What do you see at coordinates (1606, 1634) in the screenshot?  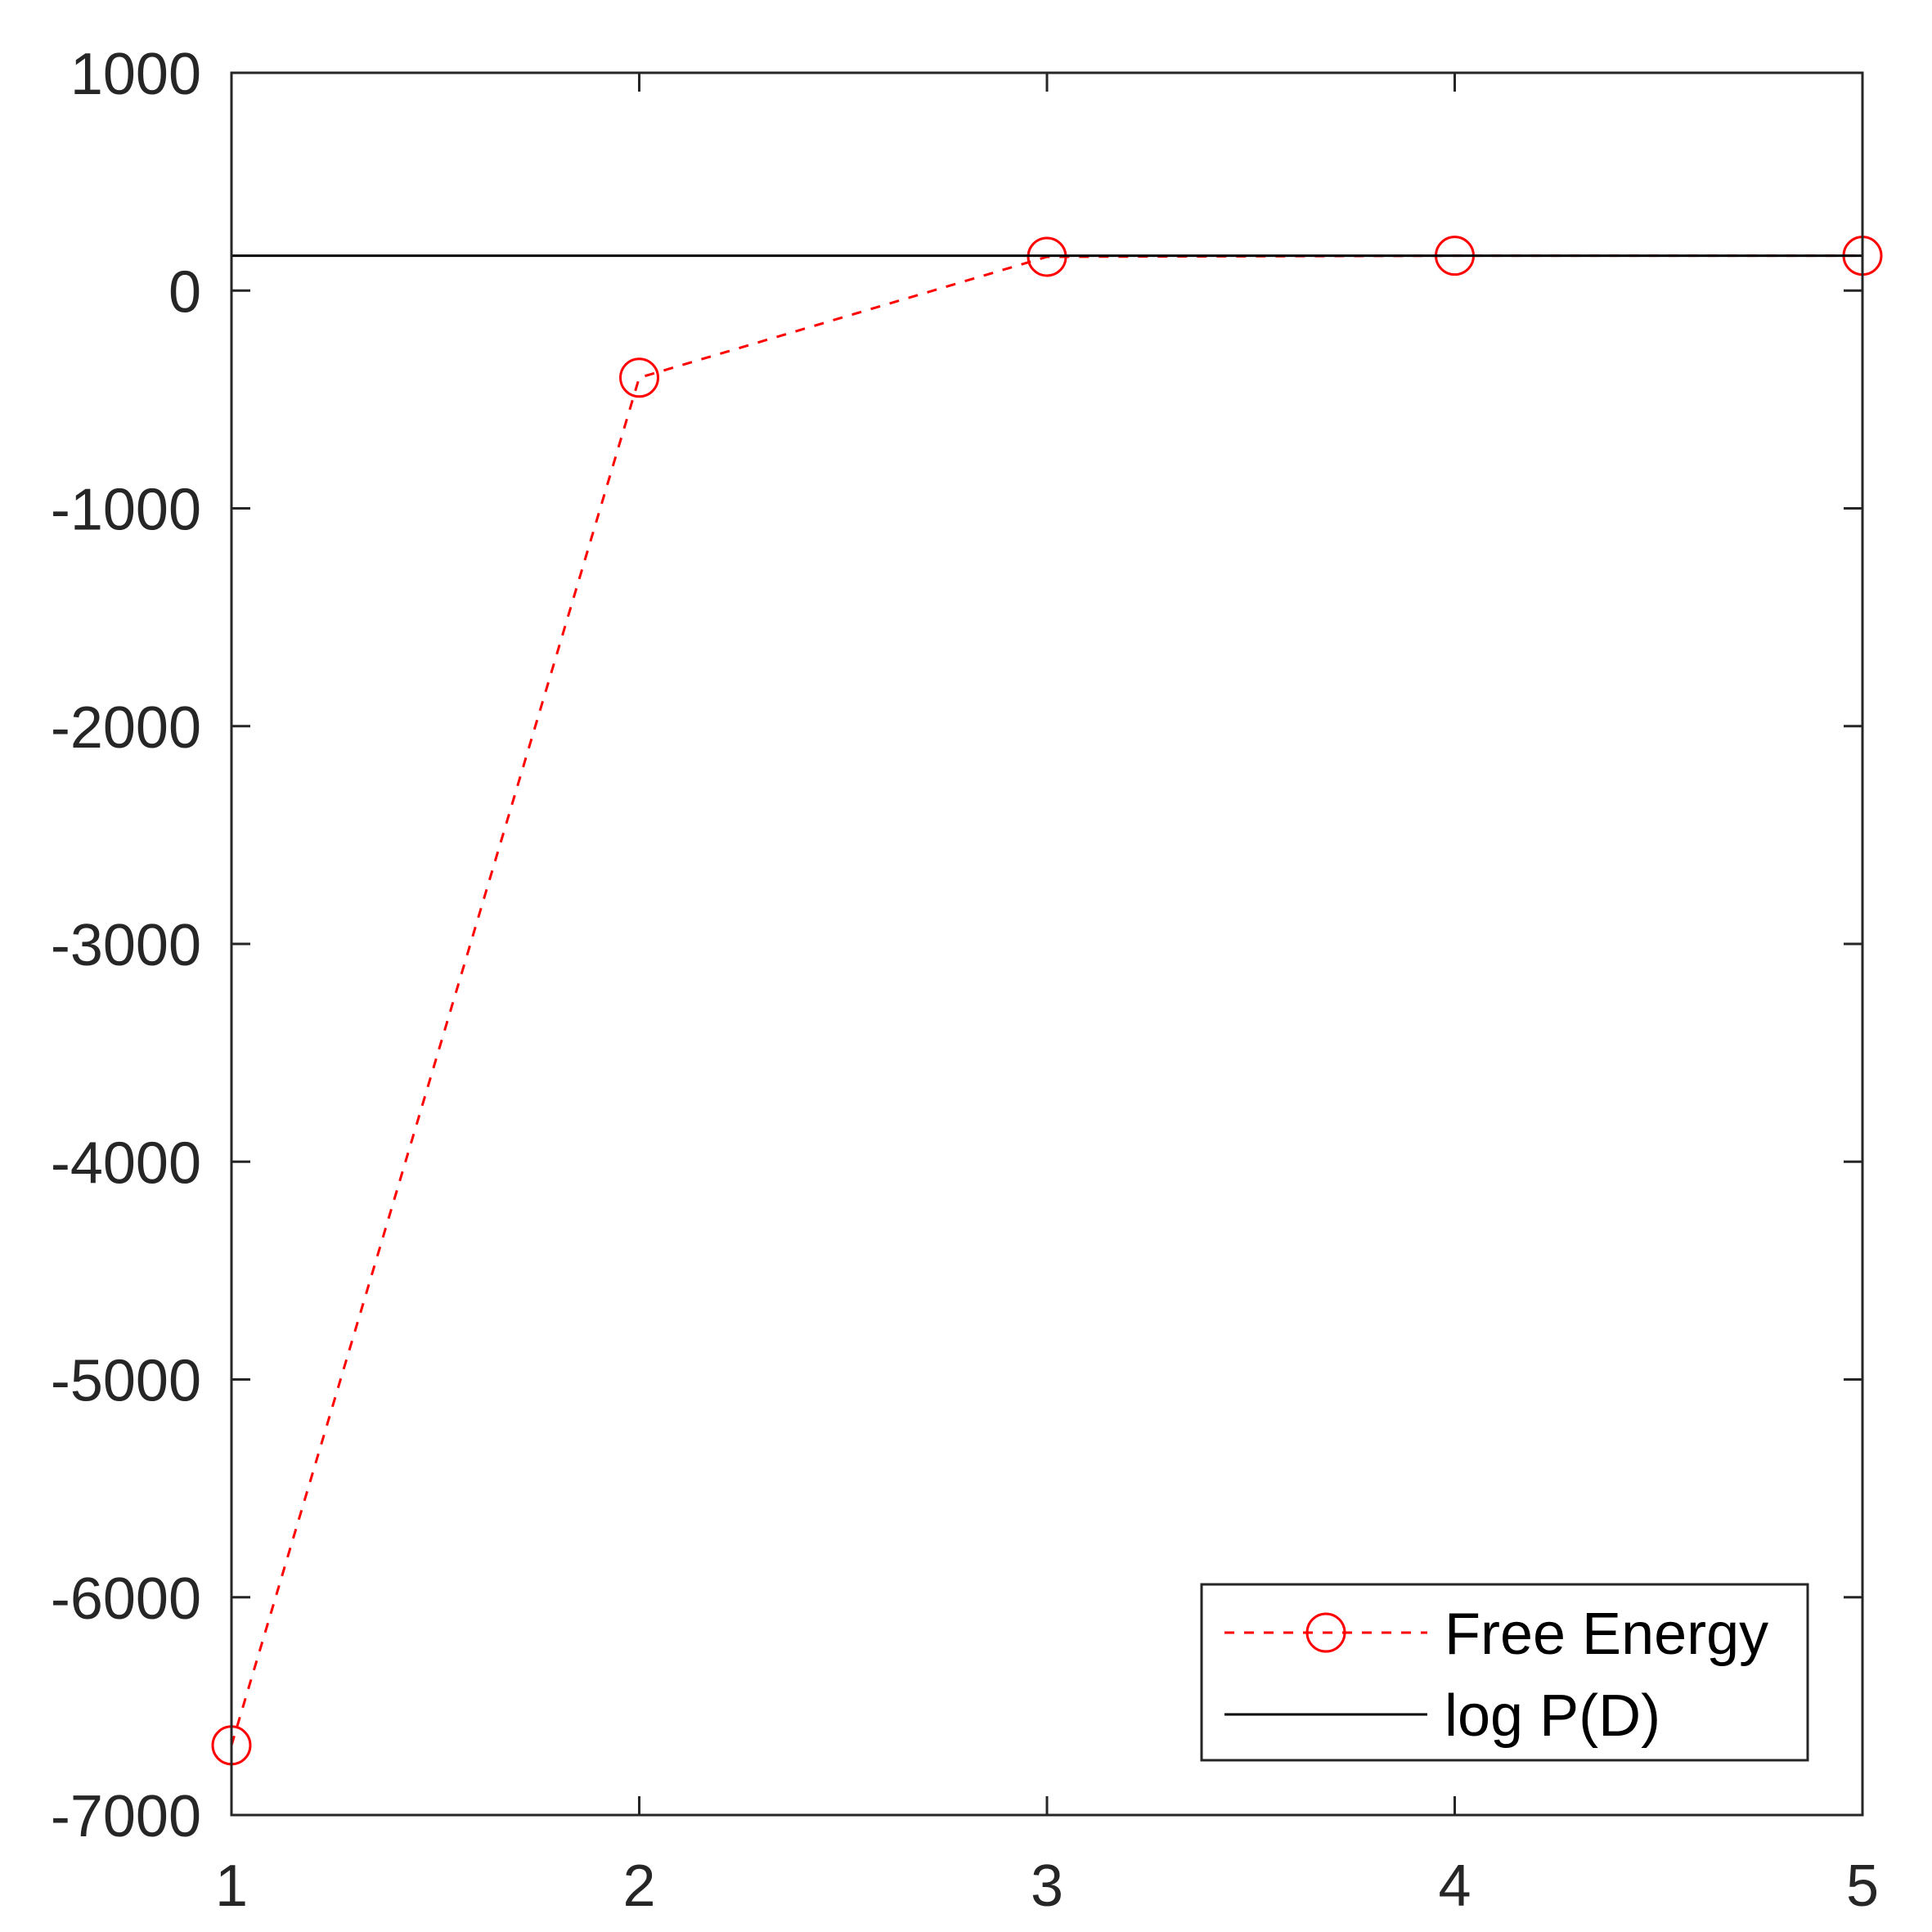 I see `legend-label-free-energy: Free Energy` at bounding box center [1606, 1634].